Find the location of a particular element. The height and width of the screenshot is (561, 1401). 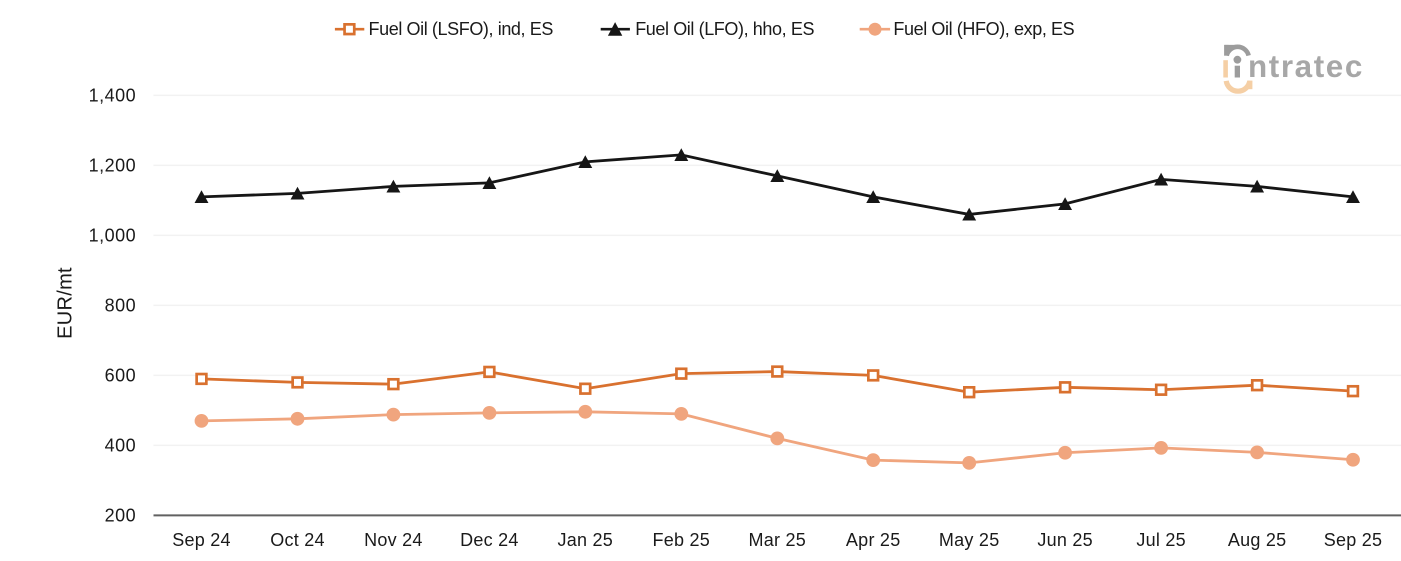

svg-text: Jun 25 is located at coordinates (1065, 540).